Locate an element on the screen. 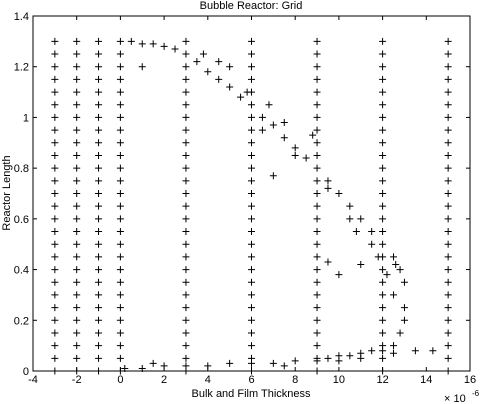  x-tick-label: 4 is located at coordinates (208, 380).